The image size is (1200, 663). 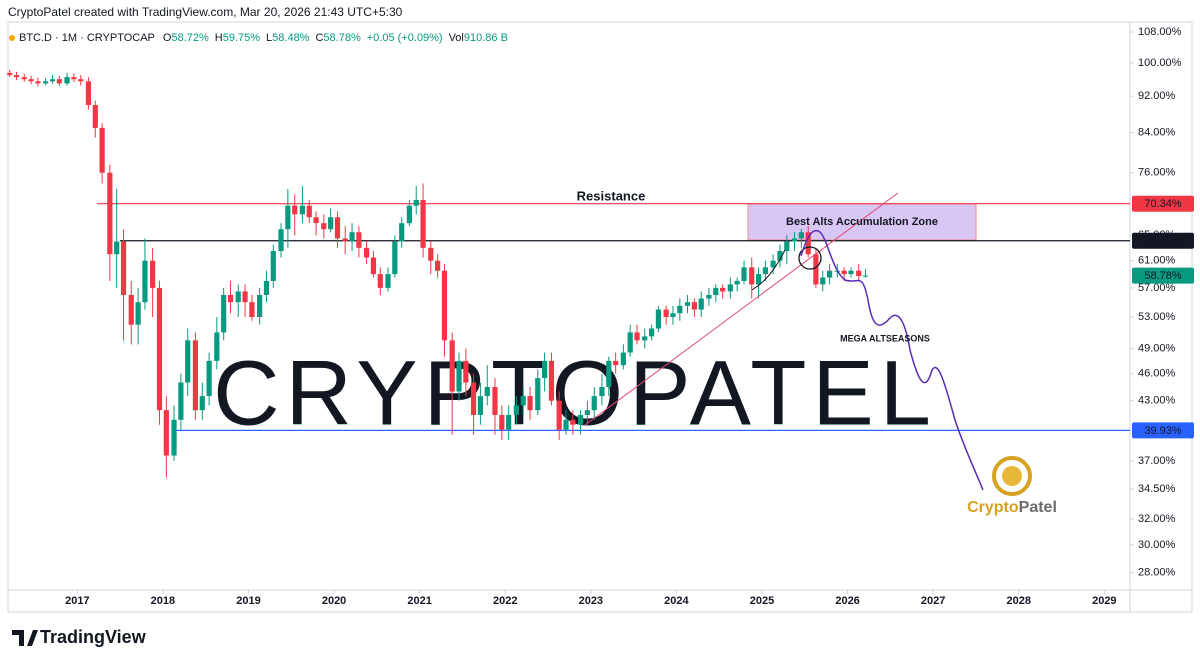 I want to click on projection-path, so click(x=892, y=360).